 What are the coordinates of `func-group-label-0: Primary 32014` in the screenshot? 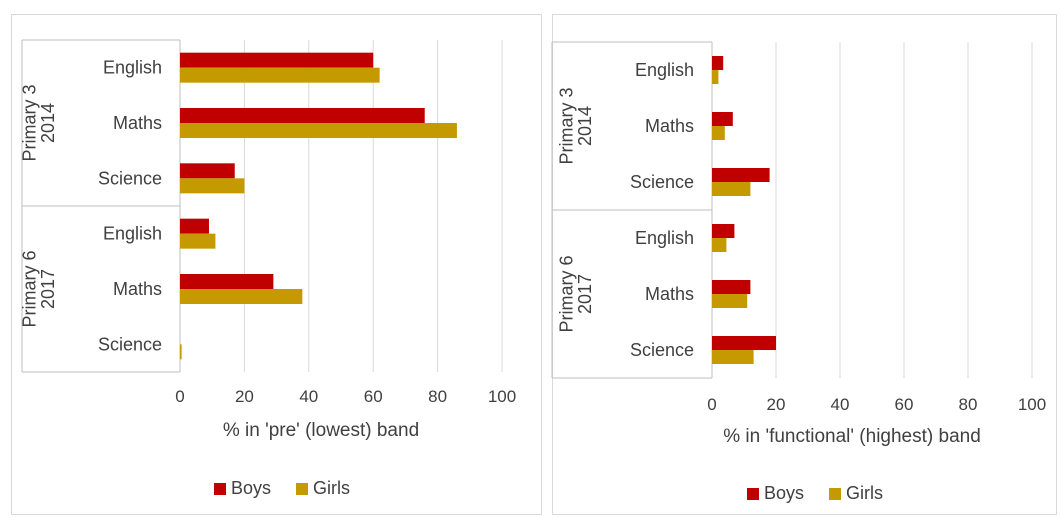 It's located at (575, 125).